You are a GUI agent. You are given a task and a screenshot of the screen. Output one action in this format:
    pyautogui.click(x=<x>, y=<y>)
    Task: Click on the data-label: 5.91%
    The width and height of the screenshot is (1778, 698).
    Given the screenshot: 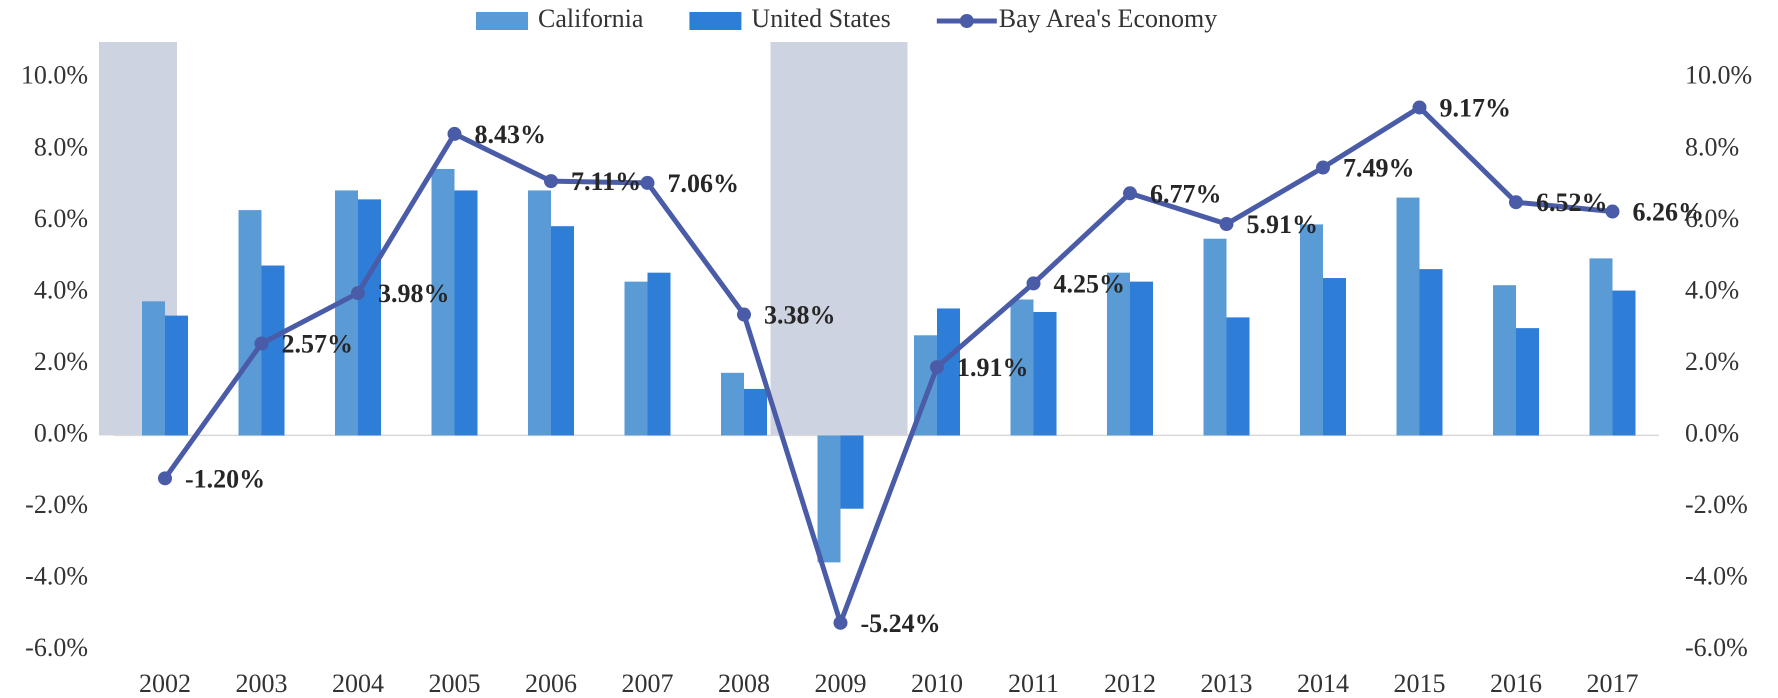 What is the action you would take?
    pyautogui.click(x=1283, y=224)
    